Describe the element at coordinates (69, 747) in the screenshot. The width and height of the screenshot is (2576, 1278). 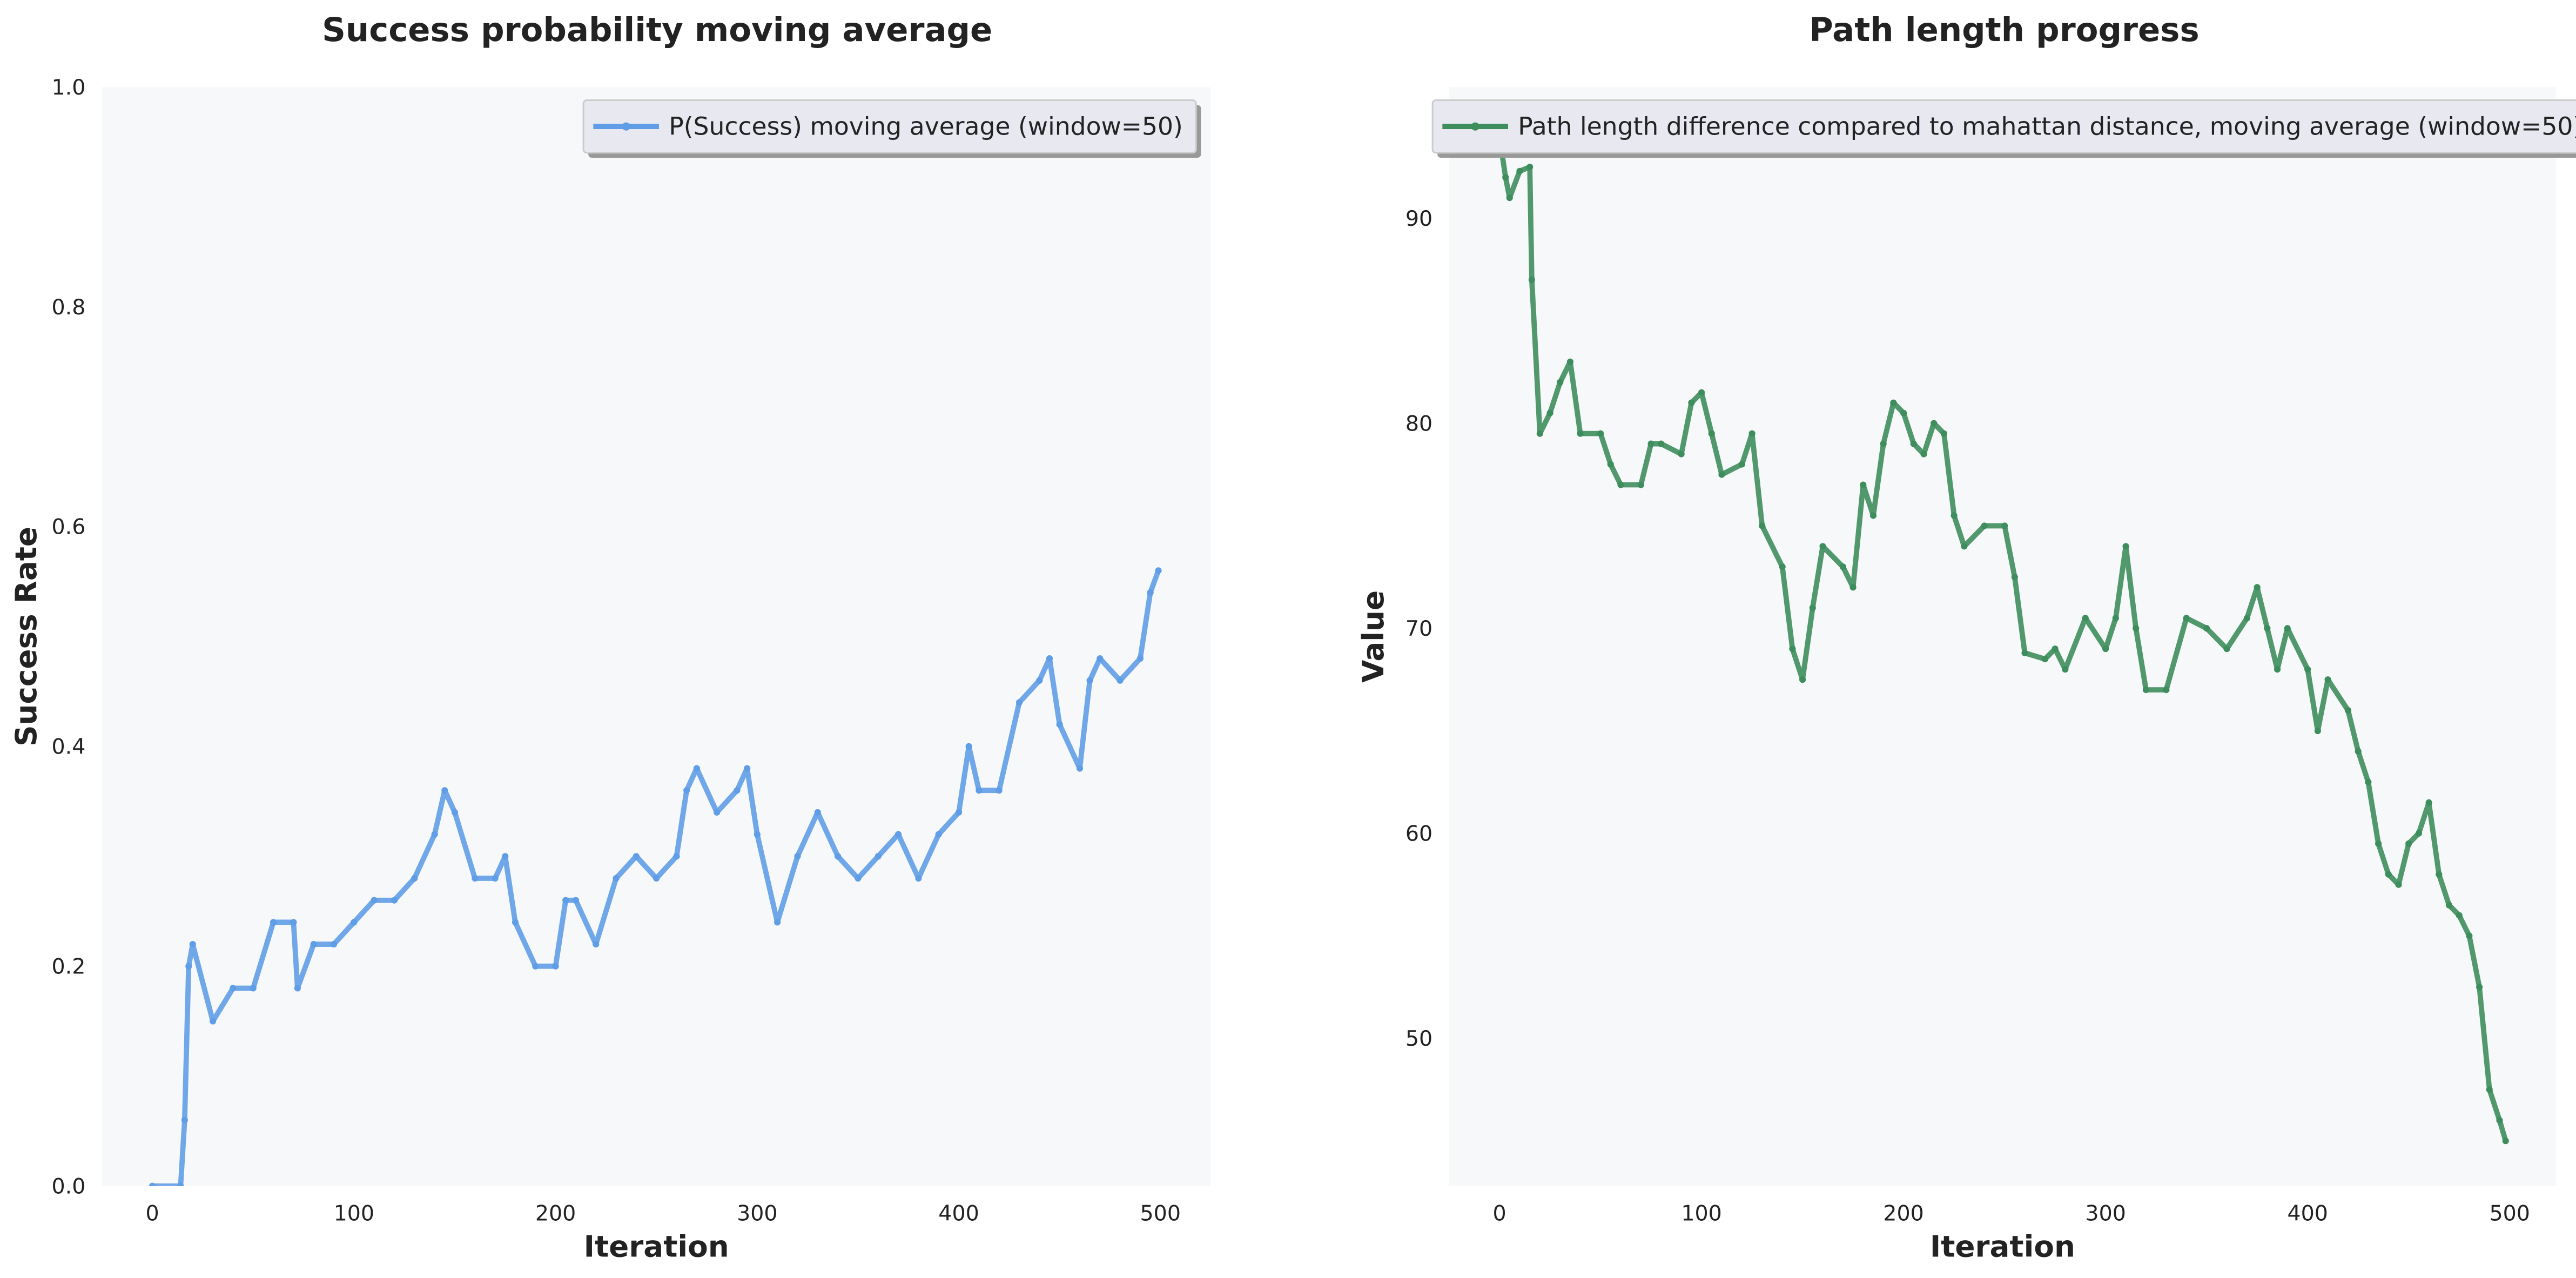
I see `y-tick-label: 0.4` at that location.